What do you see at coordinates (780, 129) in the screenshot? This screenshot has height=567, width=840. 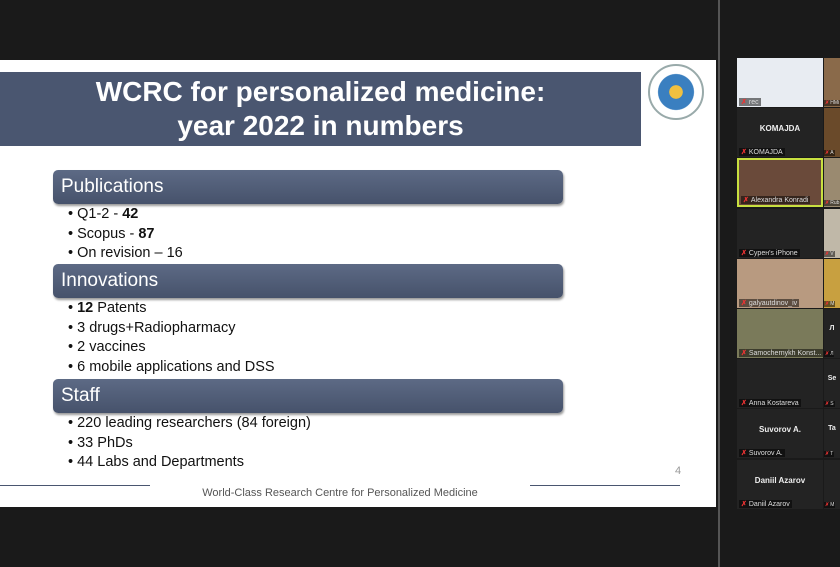 I see `participant-display-name: KOMAJDA` at bounding box center [780, 129].